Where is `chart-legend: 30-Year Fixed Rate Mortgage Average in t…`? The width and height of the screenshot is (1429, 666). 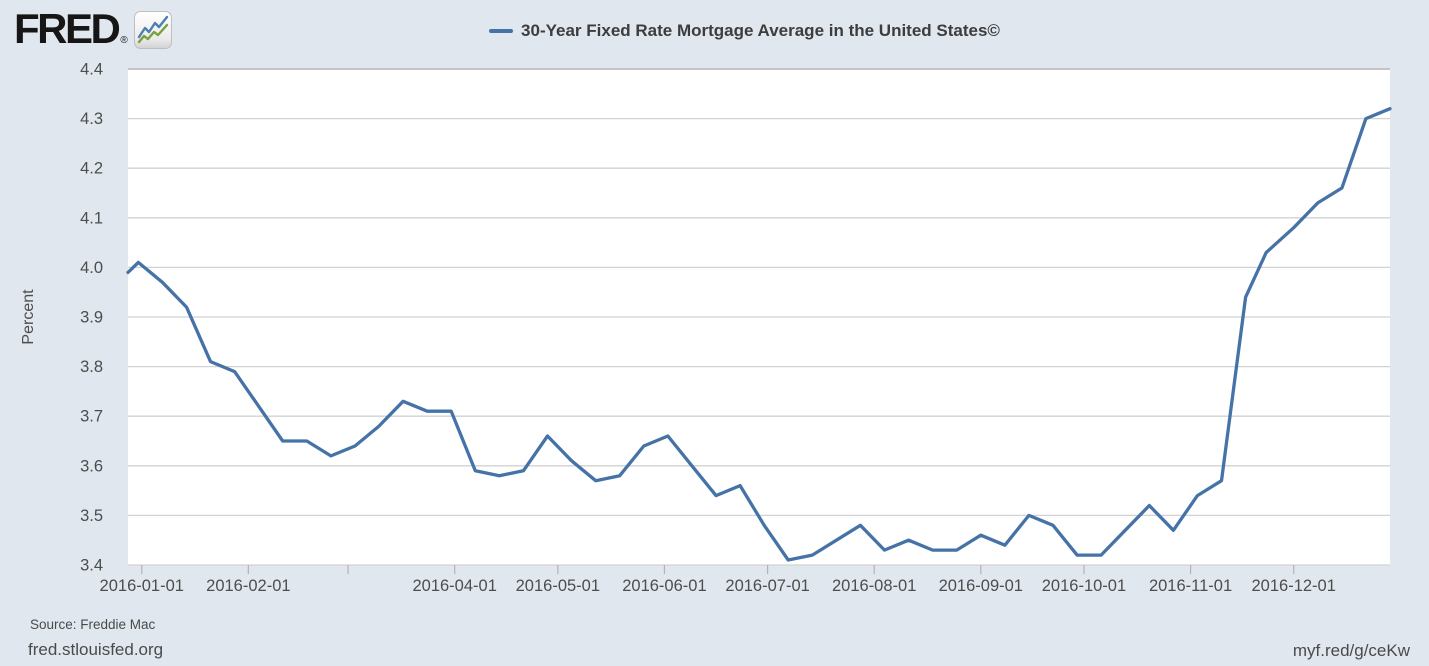 chart-legend: 30-Year Fixed Rate Mortgage Average in t… is located at coordinates (729, 31).